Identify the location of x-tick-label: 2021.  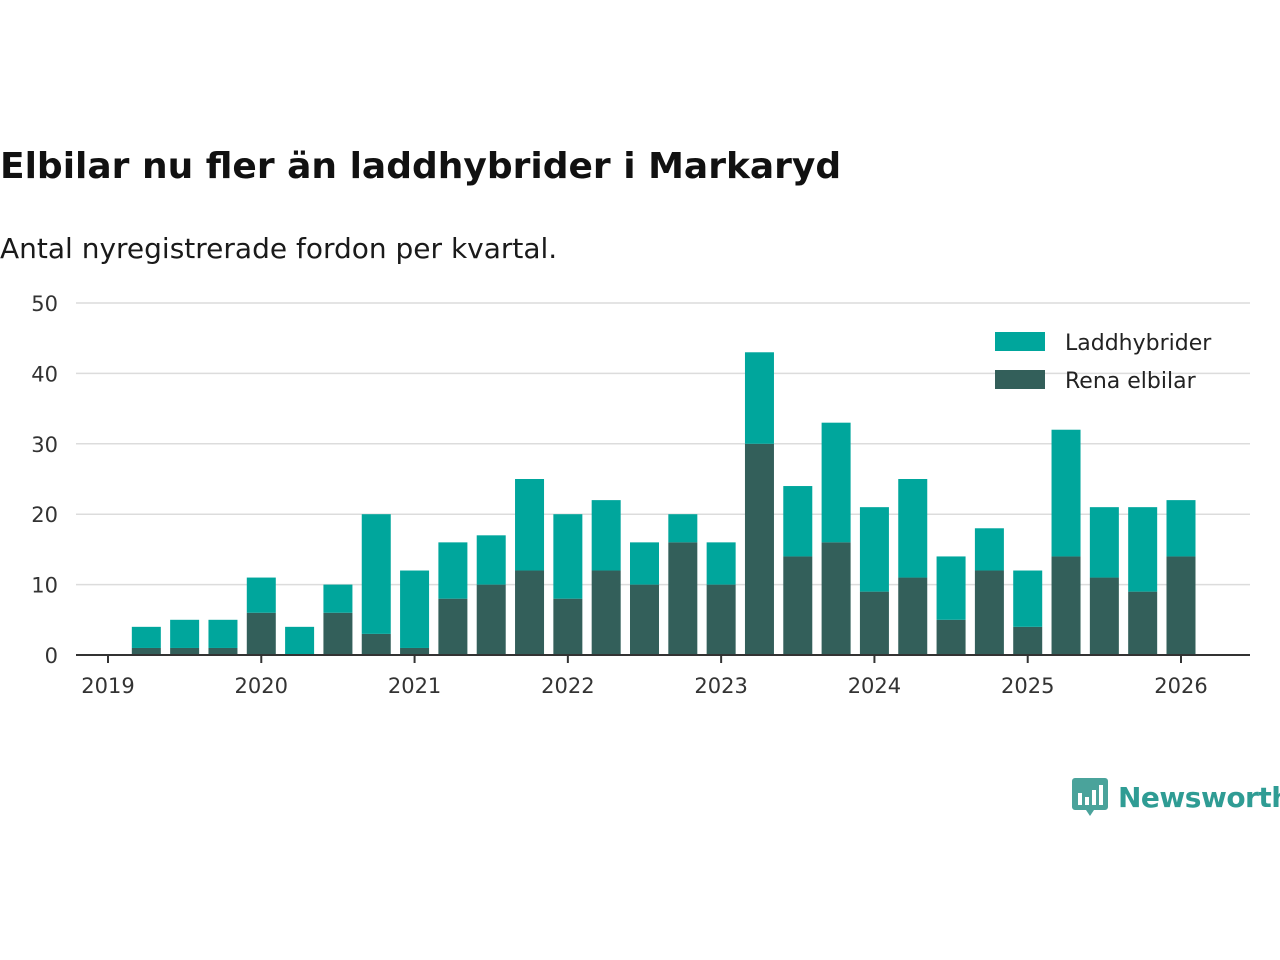
(414, 686).